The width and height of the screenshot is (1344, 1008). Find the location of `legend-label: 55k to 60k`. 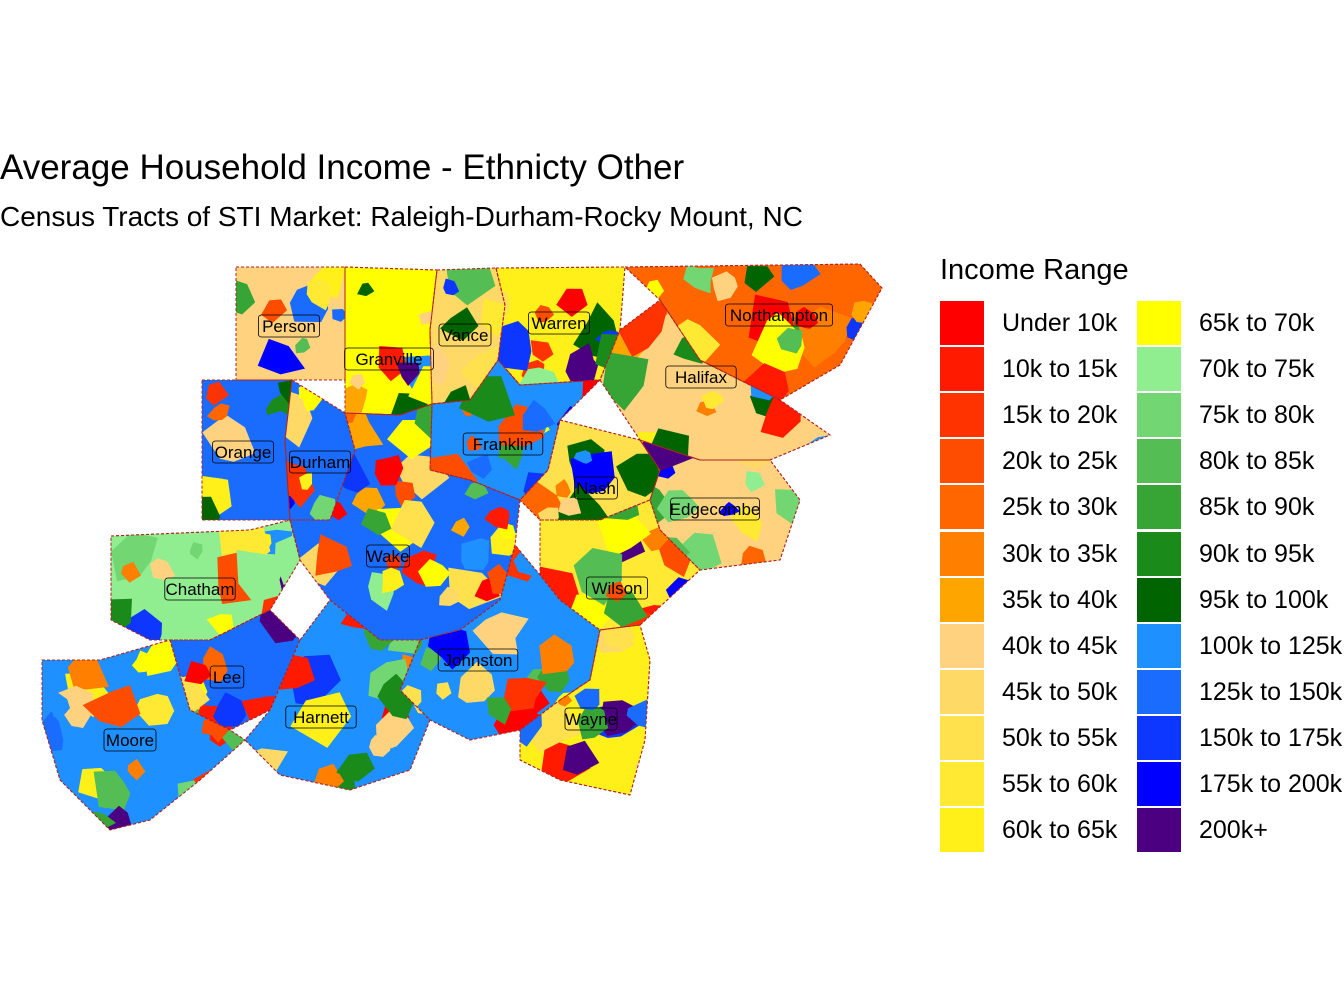

legend-label: 55k to 60k is located at coordinates (1060, 784).